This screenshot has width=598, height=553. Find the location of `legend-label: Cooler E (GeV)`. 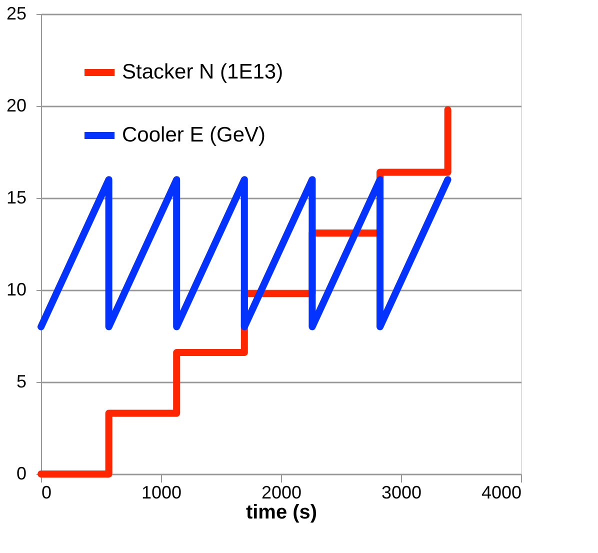

legend-label: Cooler E (GeV) is located at coordinates (194, 135).